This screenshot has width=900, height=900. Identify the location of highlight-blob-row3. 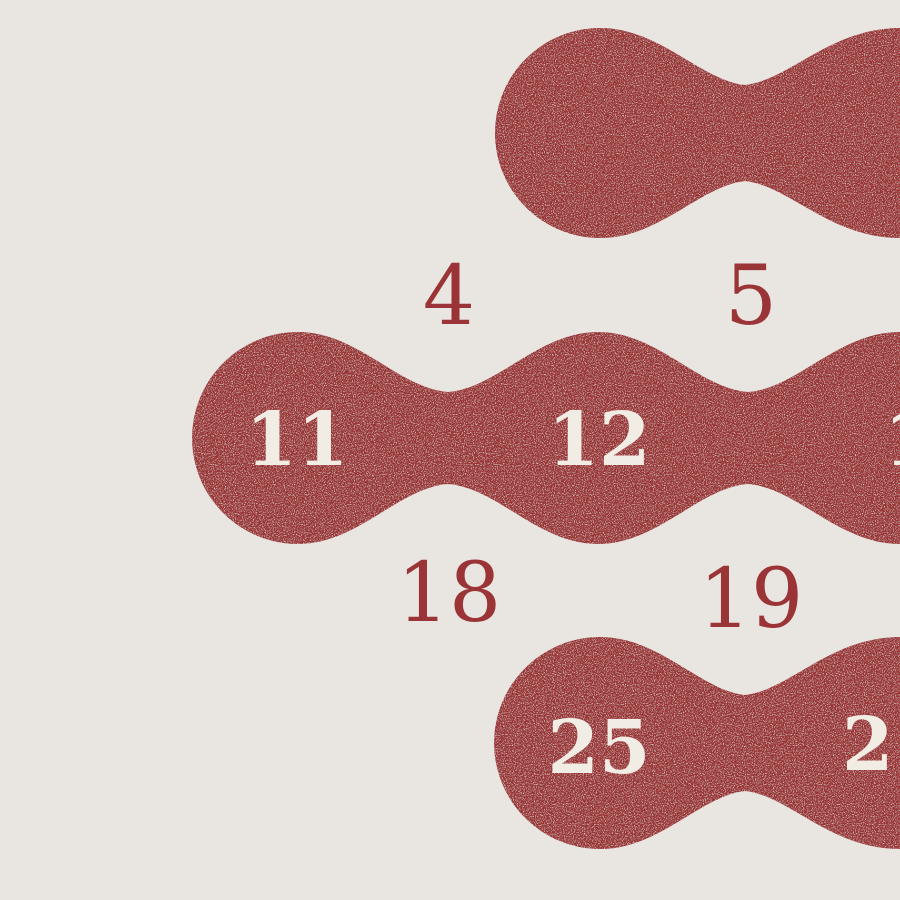
(697, 743).